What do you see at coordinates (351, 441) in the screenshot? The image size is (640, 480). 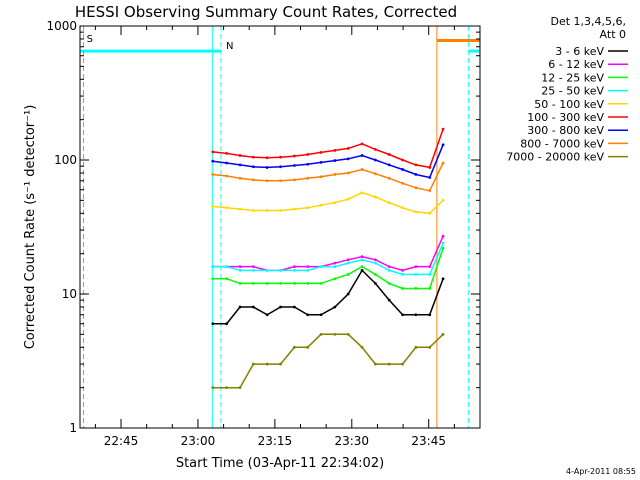 I see `x-tick-label: 23:30` at bounding box center [351, 441].